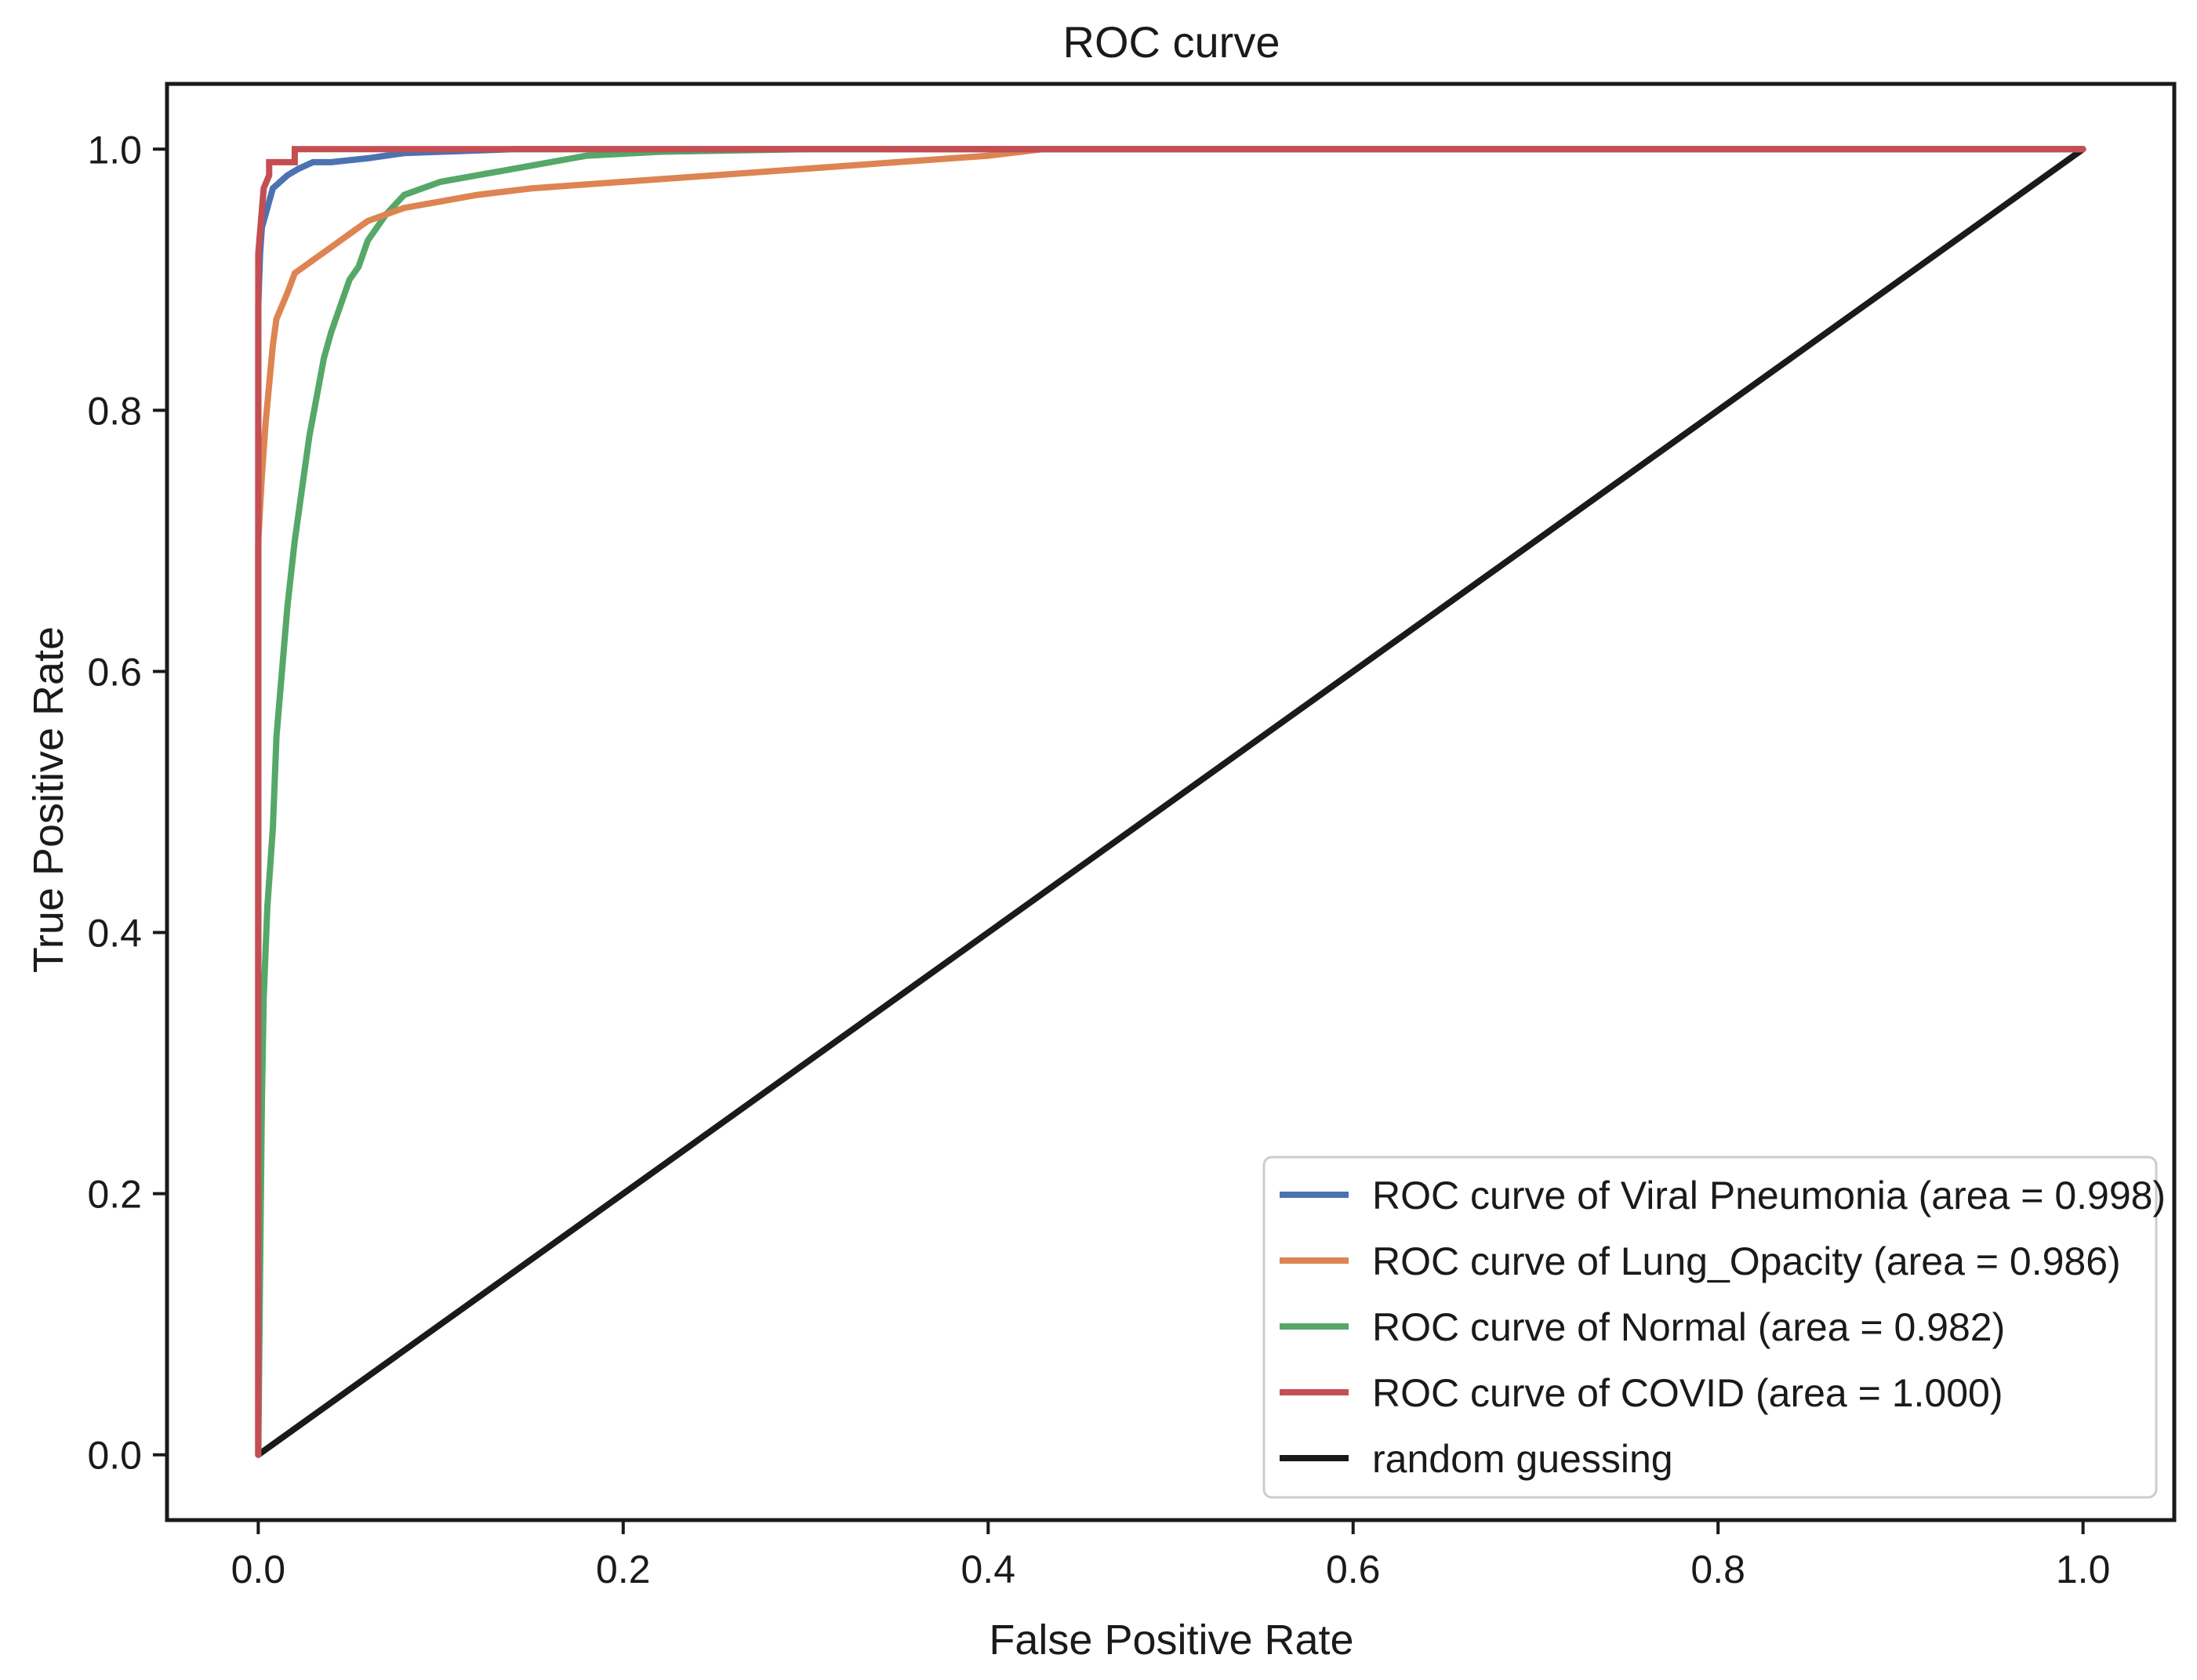  What do you see at coordinates (623, 1569) in the screenshot?
I see `x-tick-label: 0.2` at bounding box center [623, 1569].